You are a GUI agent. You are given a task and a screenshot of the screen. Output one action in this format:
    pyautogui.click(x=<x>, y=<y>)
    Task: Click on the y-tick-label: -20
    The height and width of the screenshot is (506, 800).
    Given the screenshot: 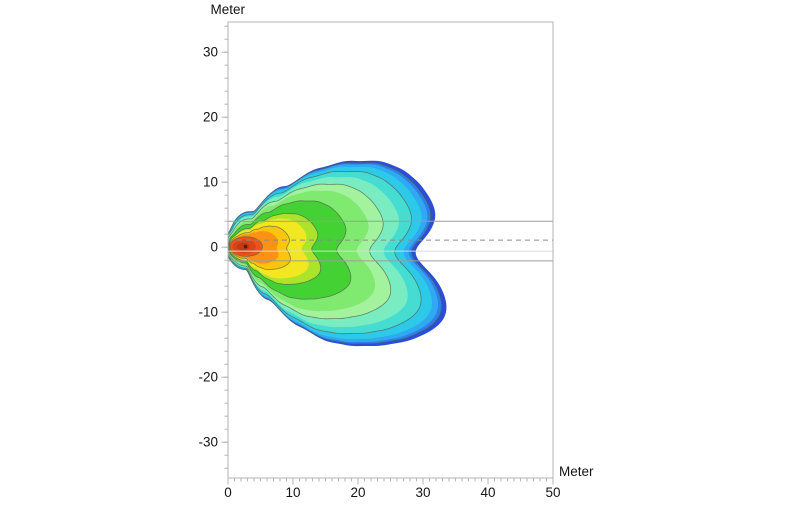 What is the action you would take?
    pyautogui.click(x=208, y=377)
    